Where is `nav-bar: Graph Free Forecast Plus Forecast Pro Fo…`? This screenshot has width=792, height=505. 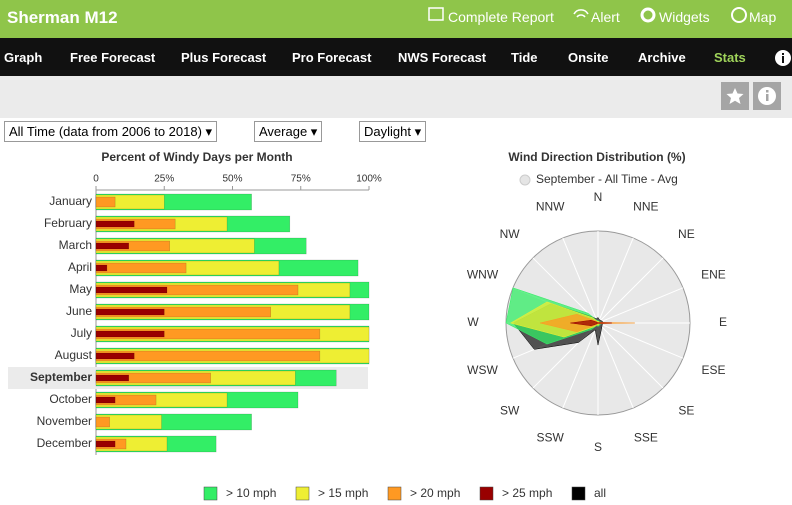
nav-bar: Graph Free Forecast Plus Forecast Pro Fo… is located at coordinates (396, 57).